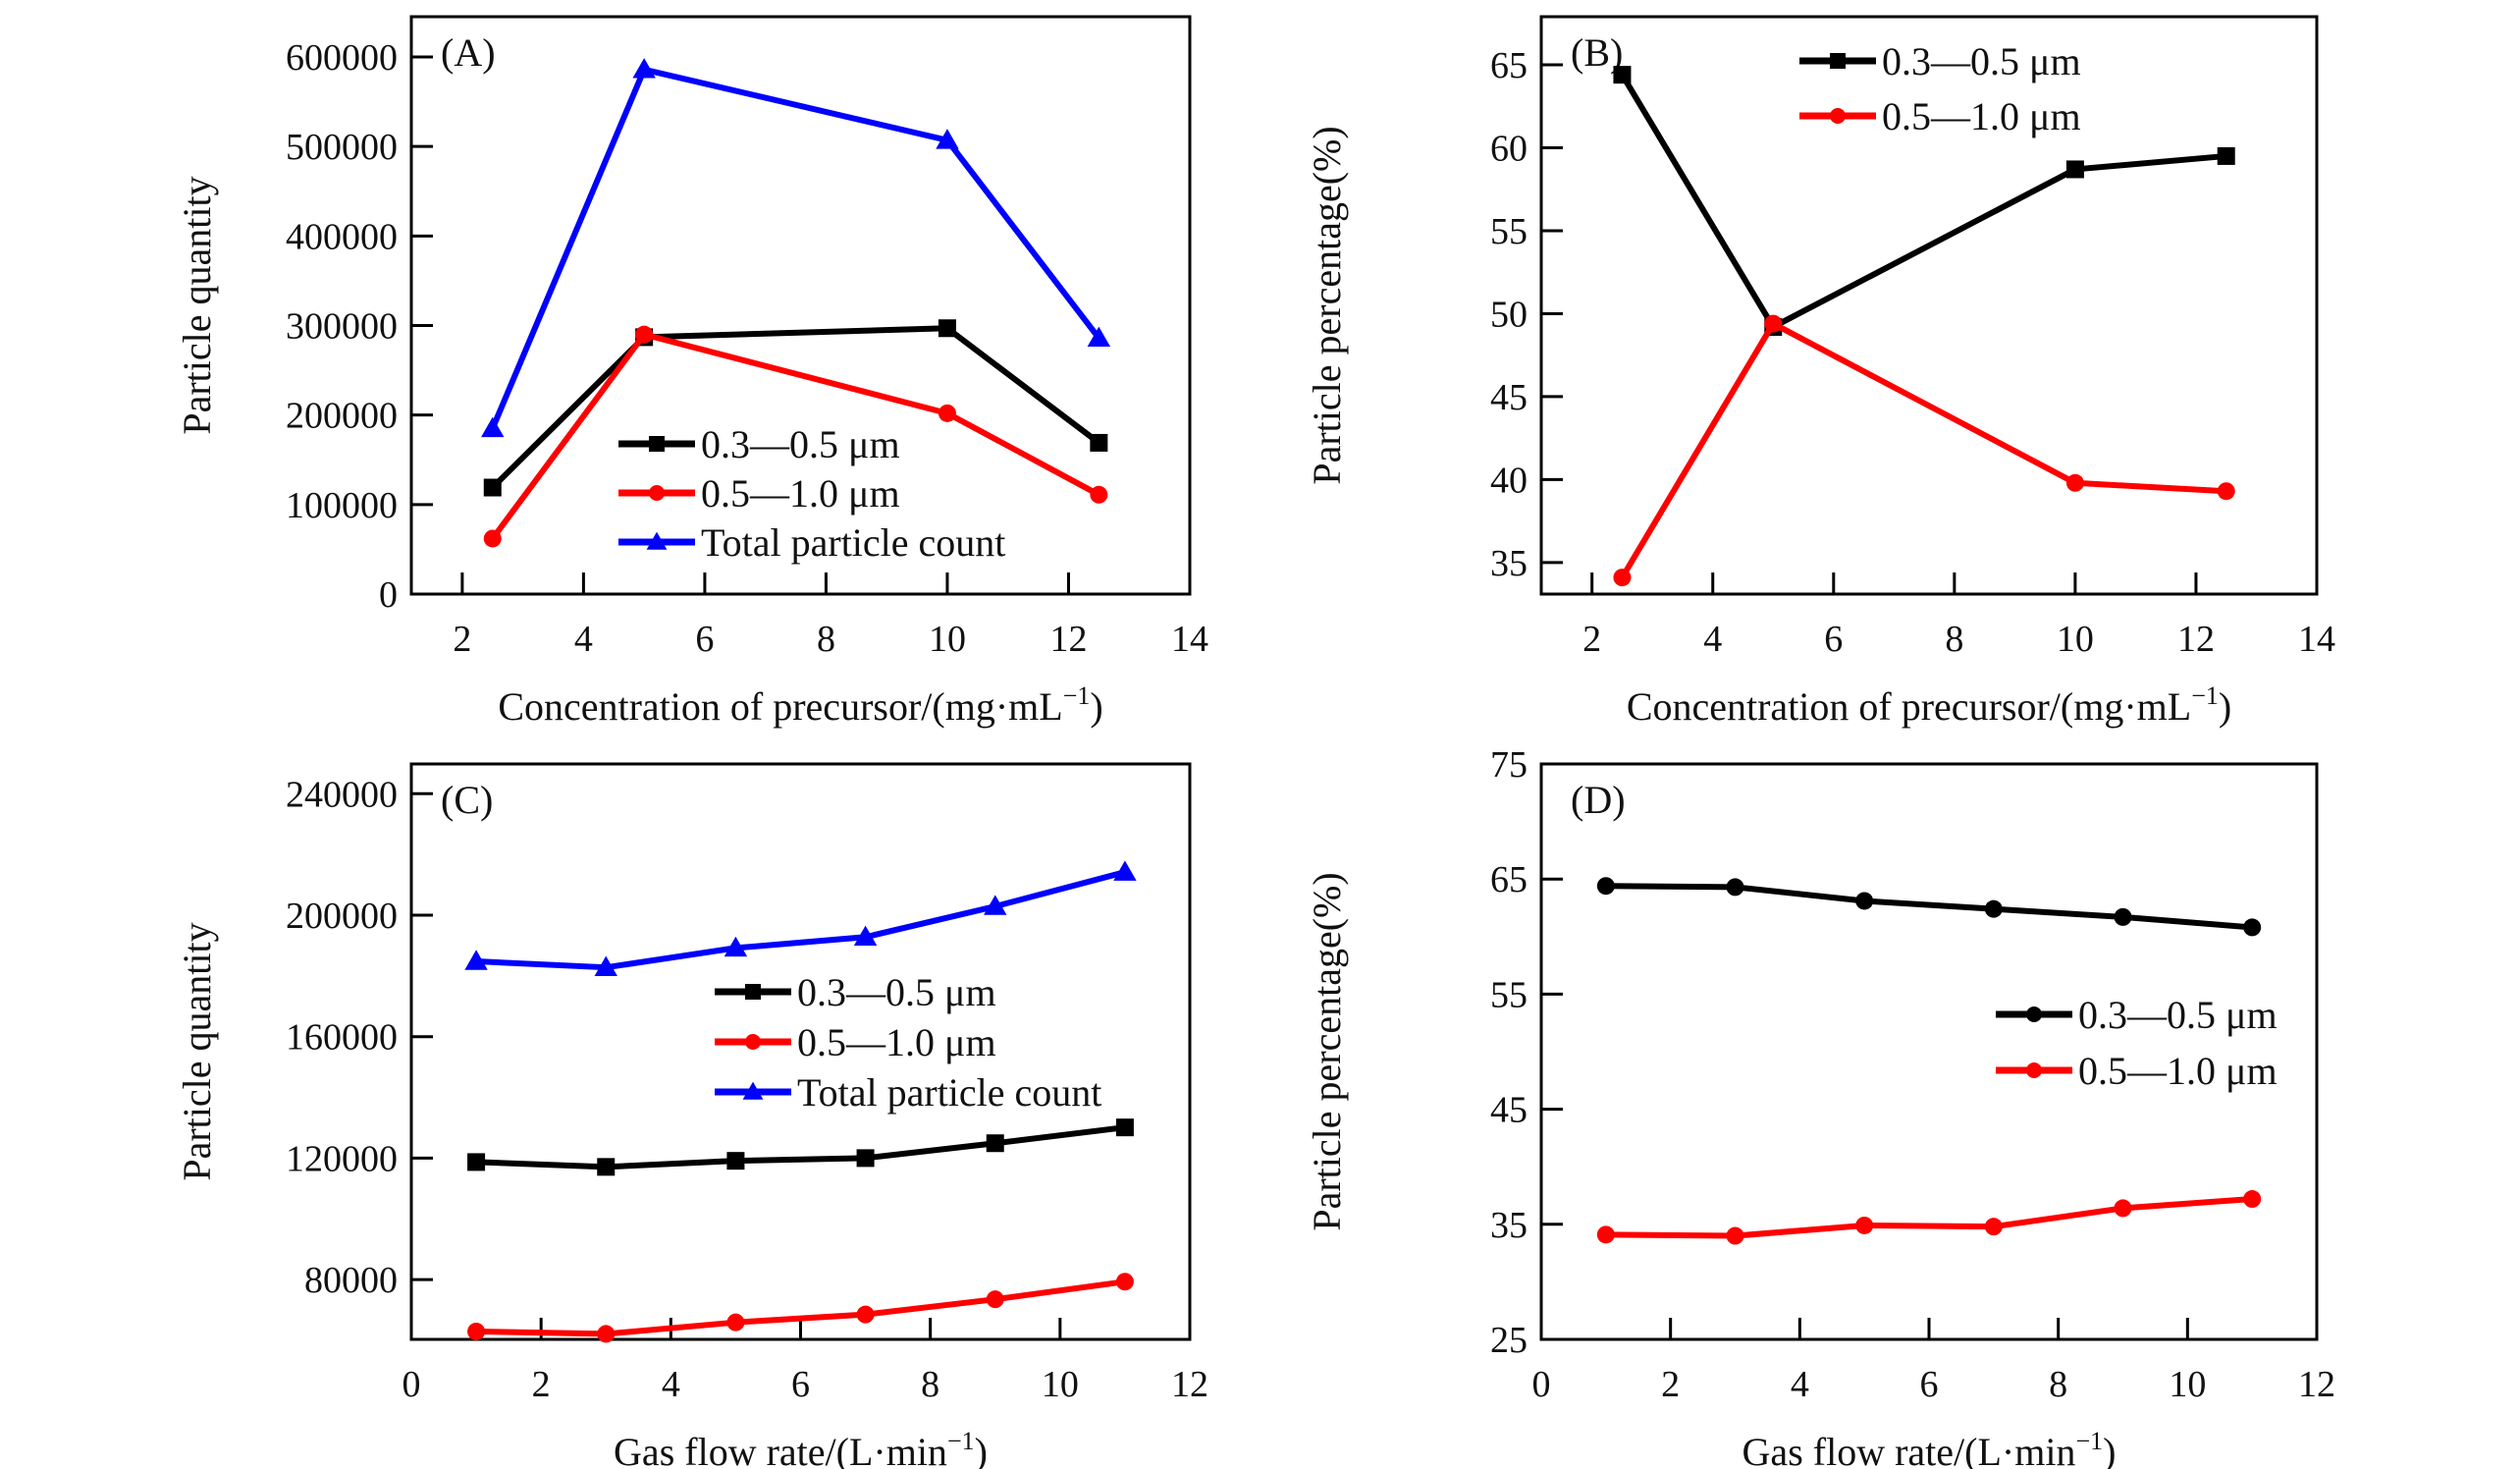  What do you see at coordinates (342, 916) in the screenshot?
I see `y-tick-label: 200000` at bounding box center [342, 916].